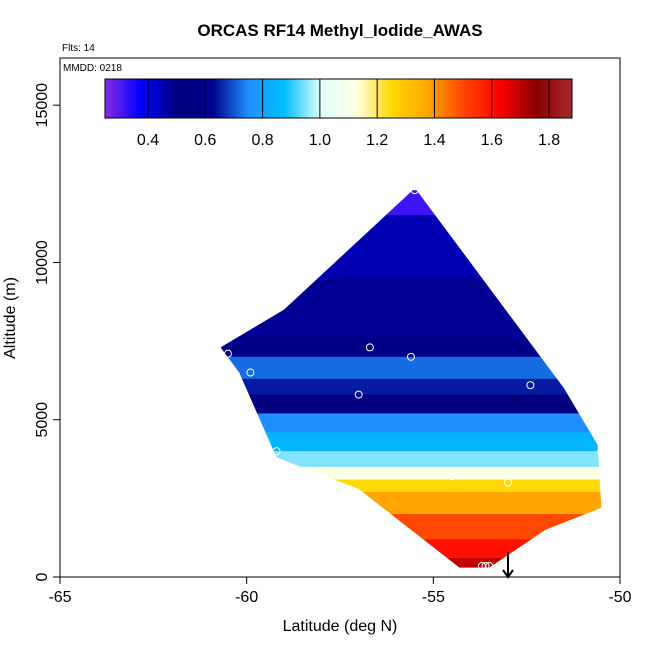  I want to click on y-axis-label: Altitude (m), so click(10, 318).